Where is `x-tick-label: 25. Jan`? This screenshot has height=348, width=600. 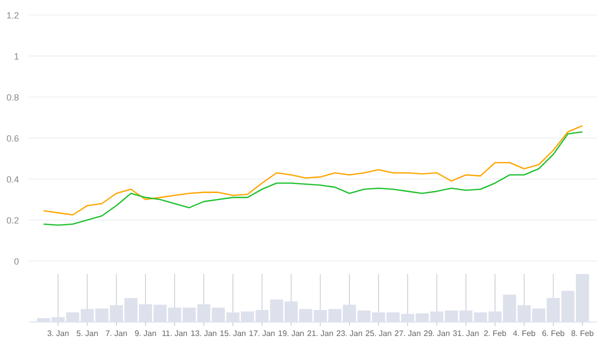
x-tick-label: 25. Jan is located at coordinates (378, 333).